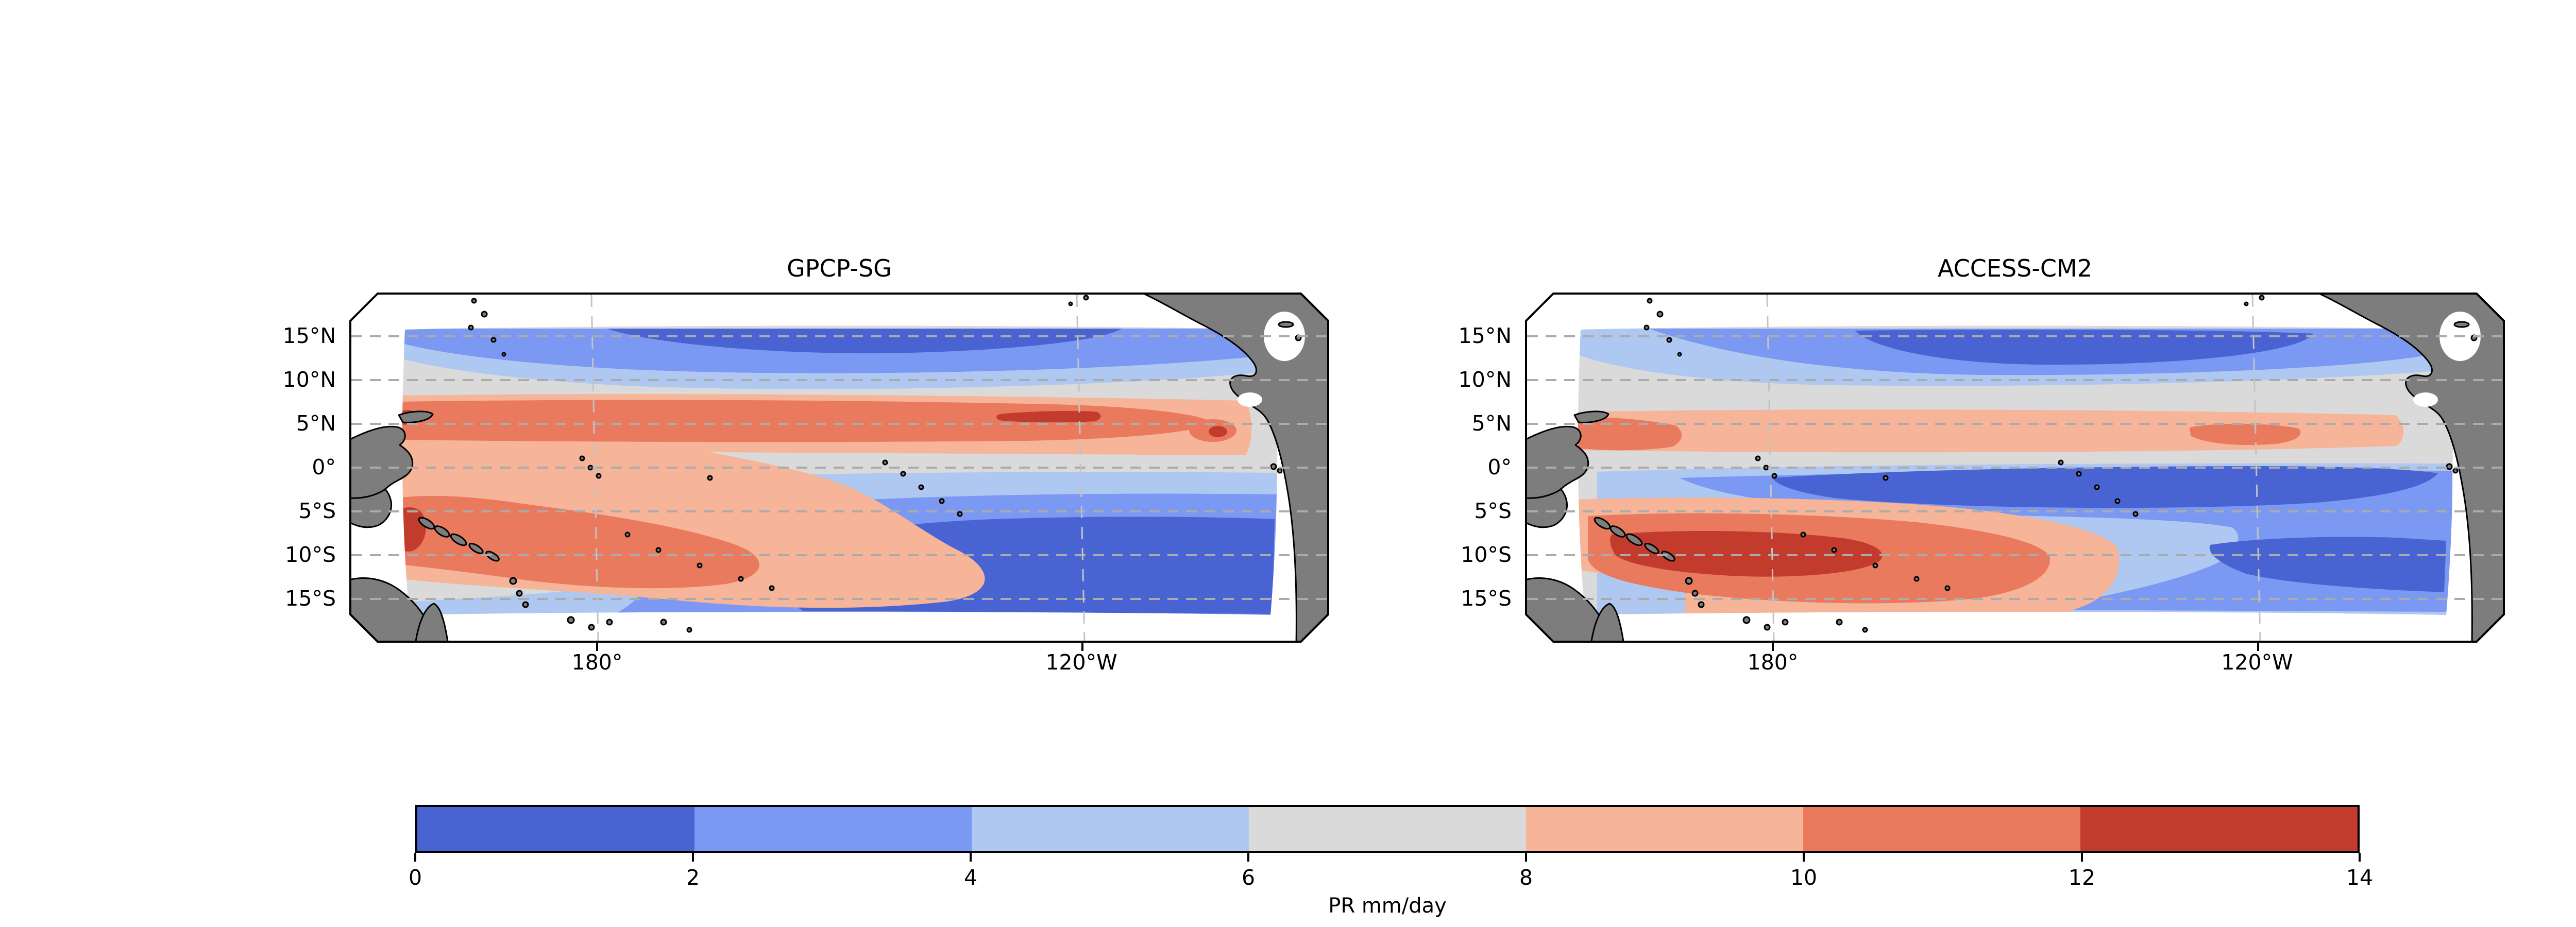 This screenshot has width=2576, height=927. What do you see at coordinates (316, 424) in the screenshot?
I see `lat-label-5n: 5°N` at bounding box center [316, 424].